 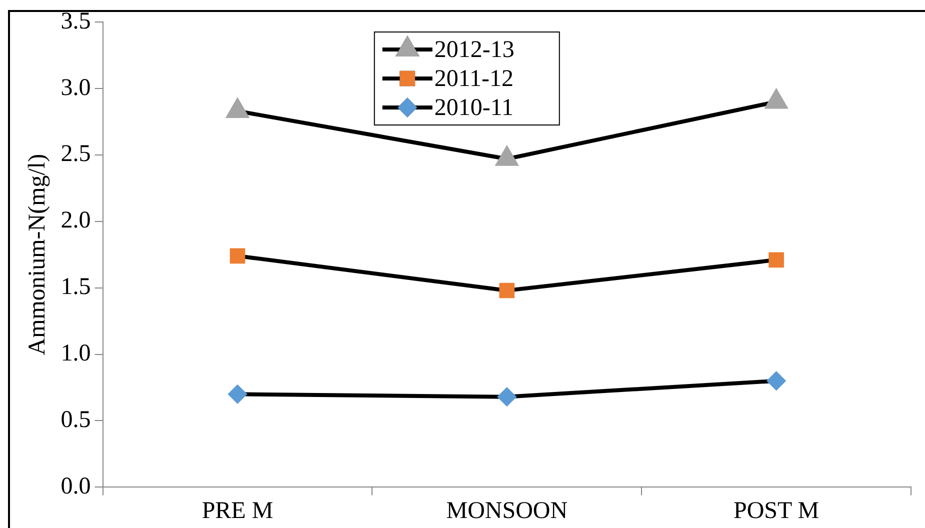 I want to click on legend-label: 2011-12, so click(x=474, y=79).